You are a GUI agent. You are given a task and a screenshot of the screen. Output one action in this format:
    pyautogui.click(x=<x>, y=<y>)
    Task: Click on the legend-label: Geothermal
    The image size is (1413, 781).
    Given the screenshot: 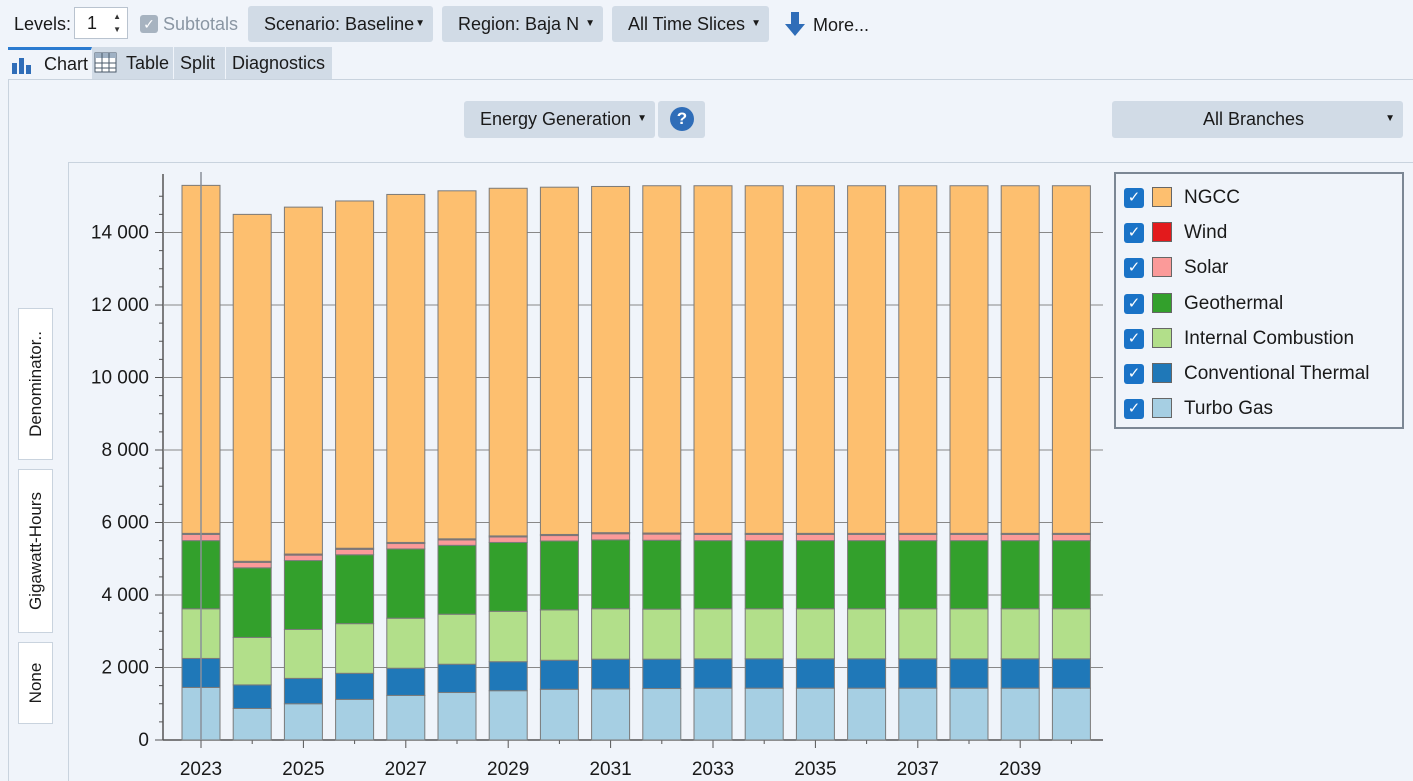 What is the action you would take?
    pyautogui.click(x=1234, y=303)
    